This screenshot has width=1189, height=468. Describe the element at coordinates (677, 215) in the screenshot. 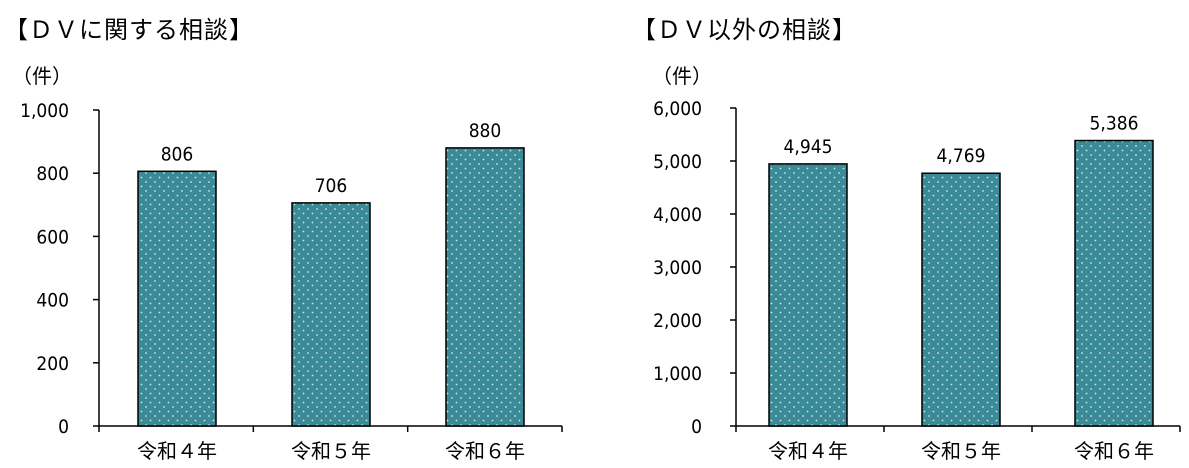

I see `non-dv-y-tick-label: 4,000` at that location.